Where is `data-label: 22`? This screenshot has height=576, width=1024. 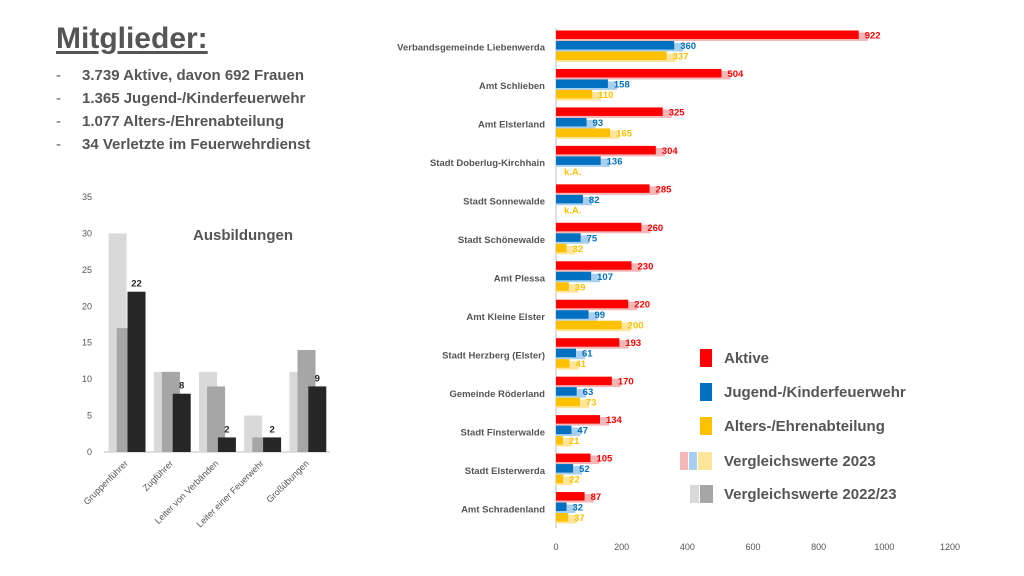
data-label: 22 is located at coordinates (136, 284).